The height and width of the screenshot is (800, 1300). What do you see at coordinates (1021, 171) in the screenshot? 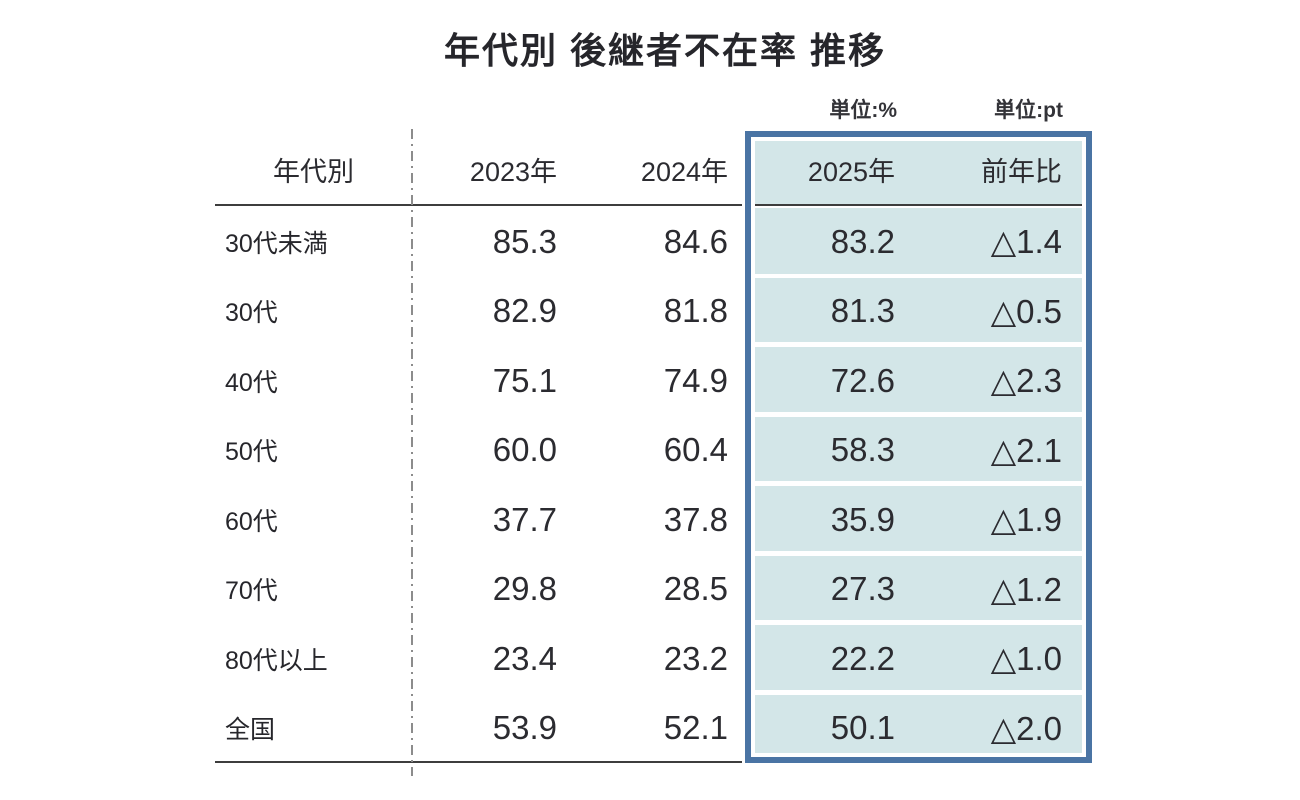
I see `header-yoy: 前年比` at bounding box center [1021, 171].